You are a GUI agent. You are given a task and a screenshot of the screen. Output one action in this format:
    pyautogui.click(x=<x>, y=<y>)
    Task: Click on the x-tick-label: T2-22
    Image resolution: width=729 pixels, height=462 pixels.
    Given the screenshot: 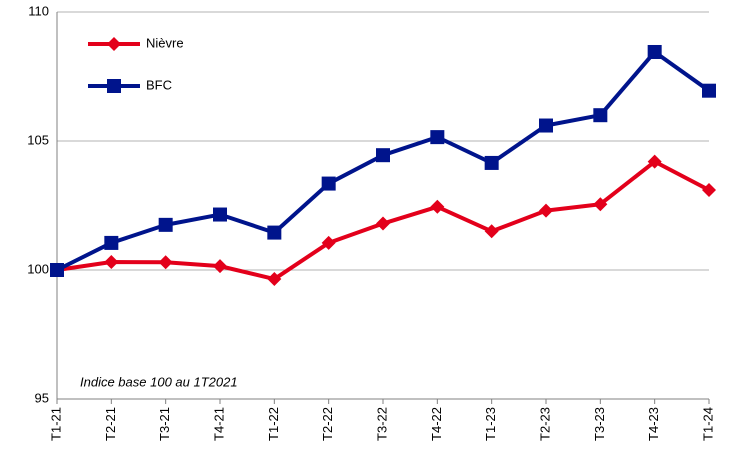 What is the action you would take?
    pyautogui.click(x=327, y=424)
    